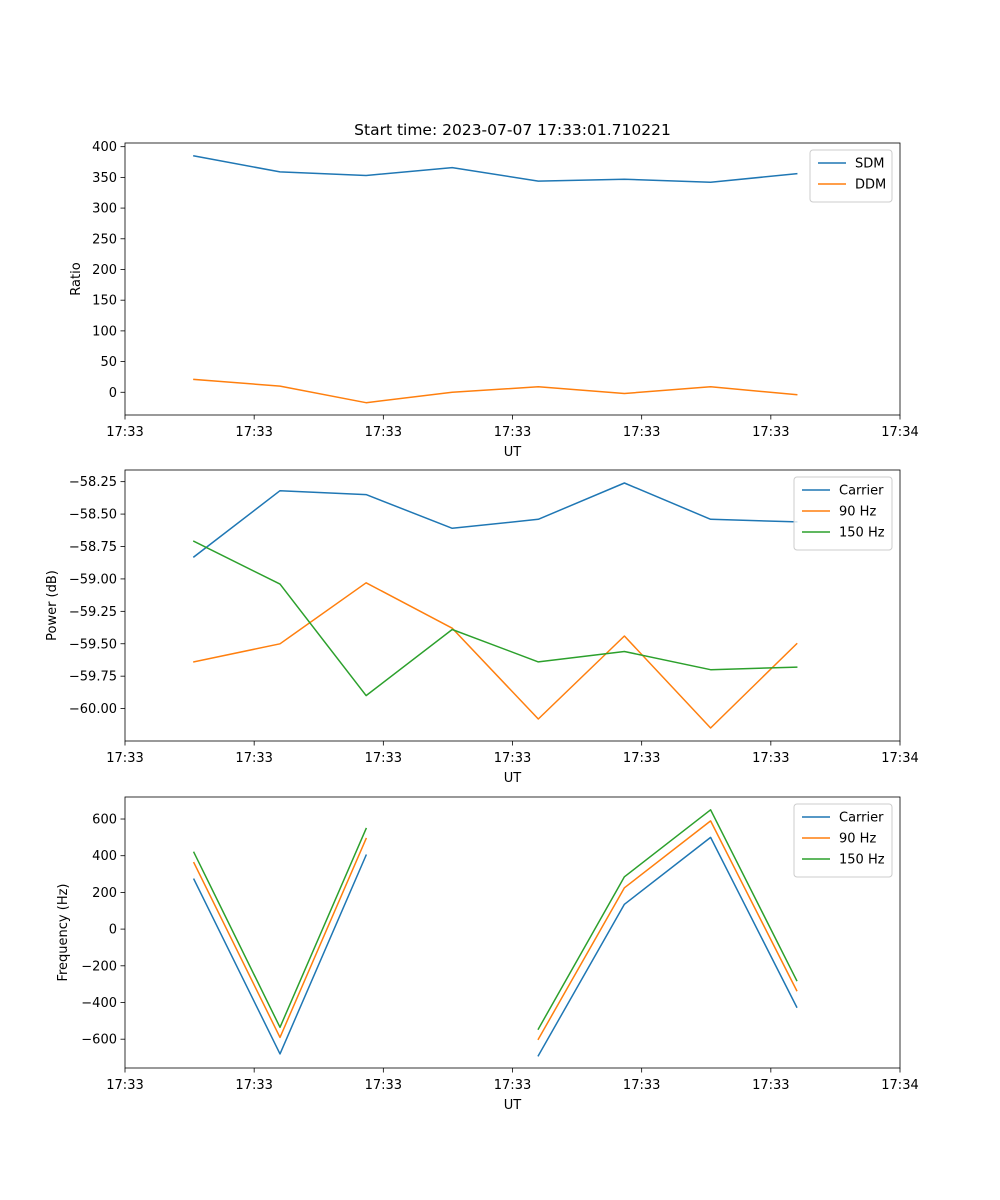 The width and height of the screenshot is (1000, 1200). Describe the element at coordinates (104, 209) in the screenshot. I see `y-tick-label: 300` at that location.